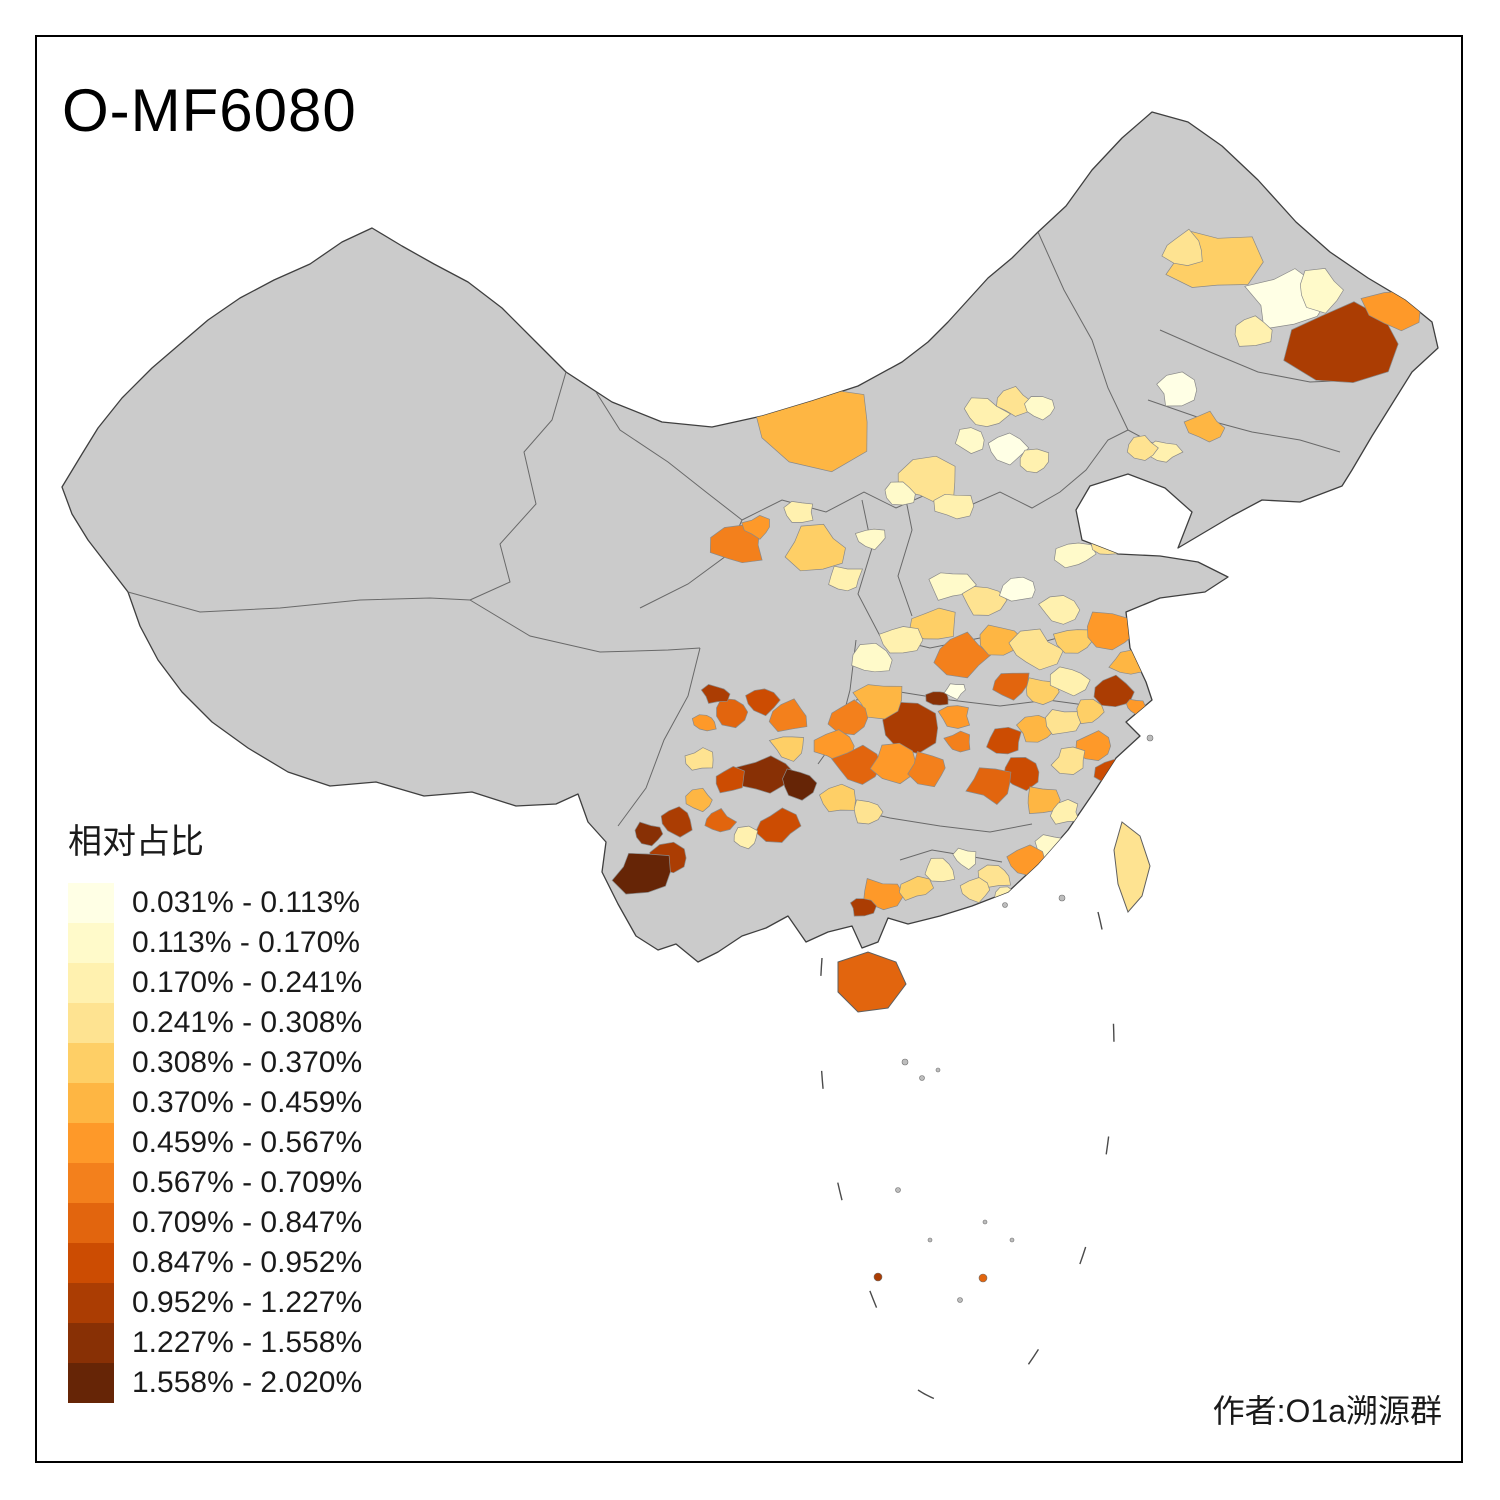 Image resolution: width=1500 pixels, height=1500 pixels. I want to click on legend-row: 0.847% - 0.952%, so click(215, 1263).